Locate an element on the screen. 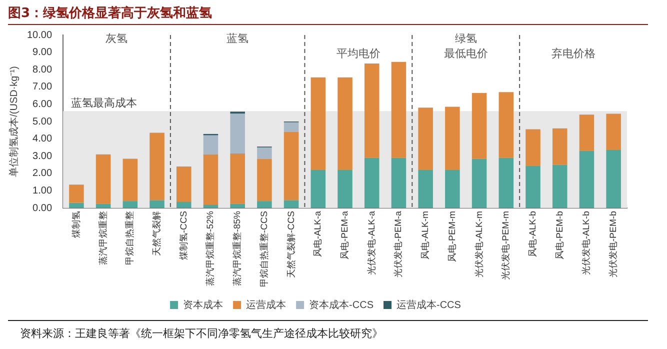 The width and height of the screenshot is (667, 349). x-tick-label: 蒸汽甲烷重整-52% is located at coordinates (210, 248).